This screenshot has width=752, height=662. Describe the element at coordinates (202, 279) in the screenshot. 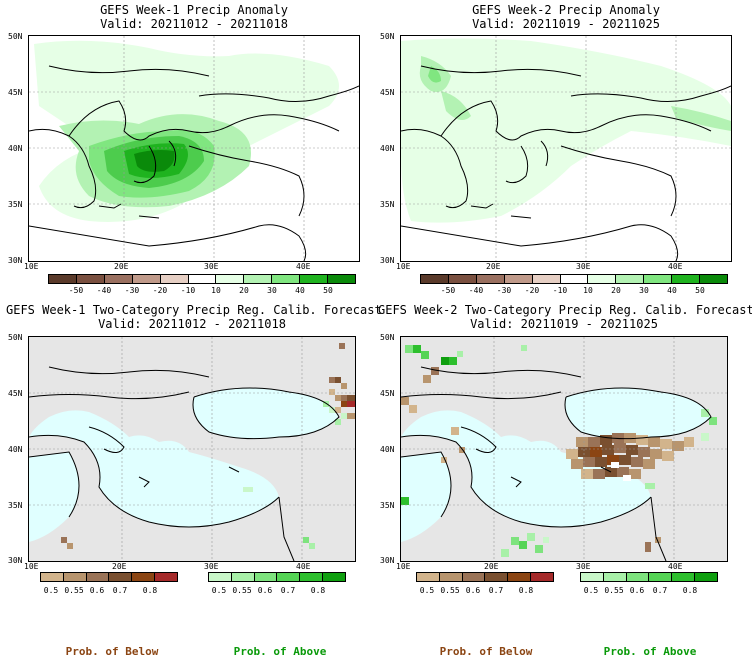

I see `panel1-colorbar` at that location.